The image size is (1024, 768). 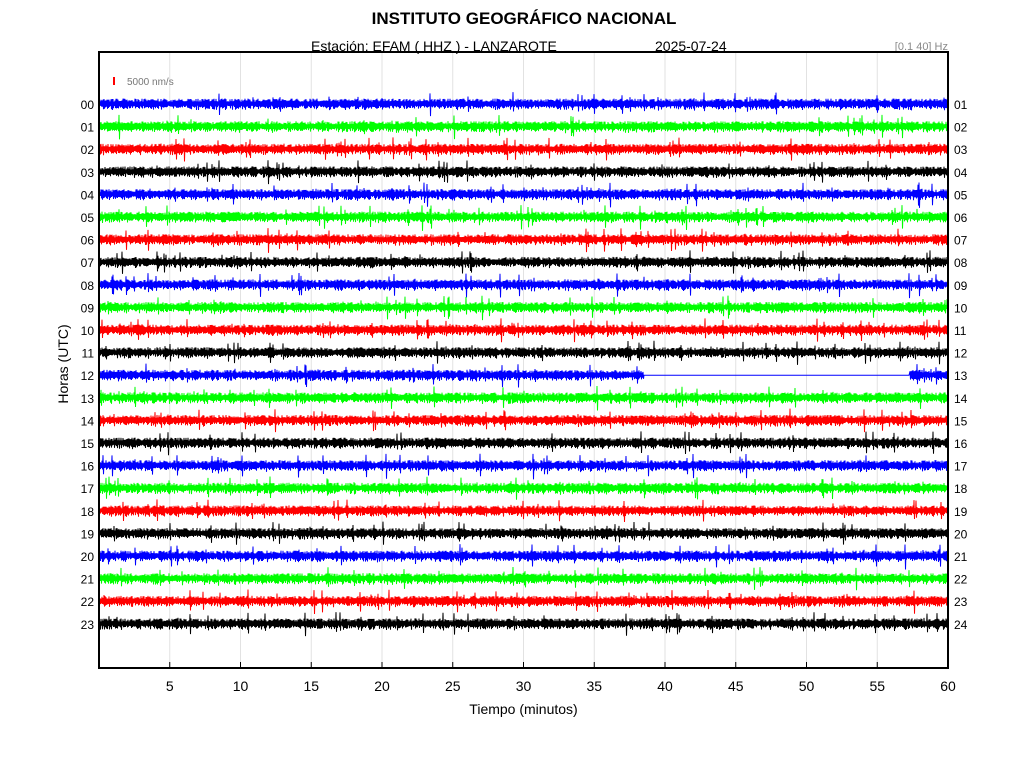 I want to click on hour-label-right: 08, so click(x=961, y=263).